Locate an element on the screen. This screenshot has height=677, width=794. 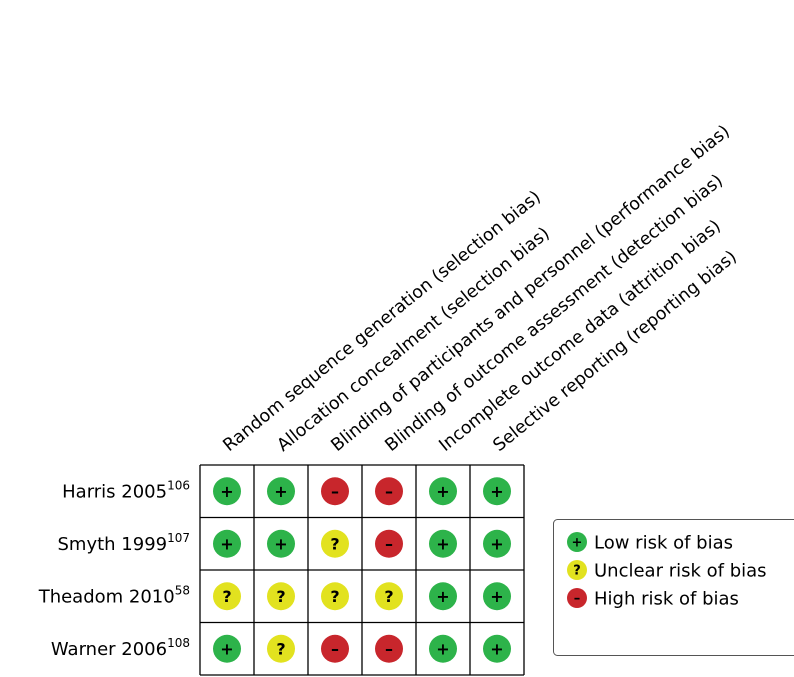
study-name: Smyth 1999 is located at coordinates (112, 544).